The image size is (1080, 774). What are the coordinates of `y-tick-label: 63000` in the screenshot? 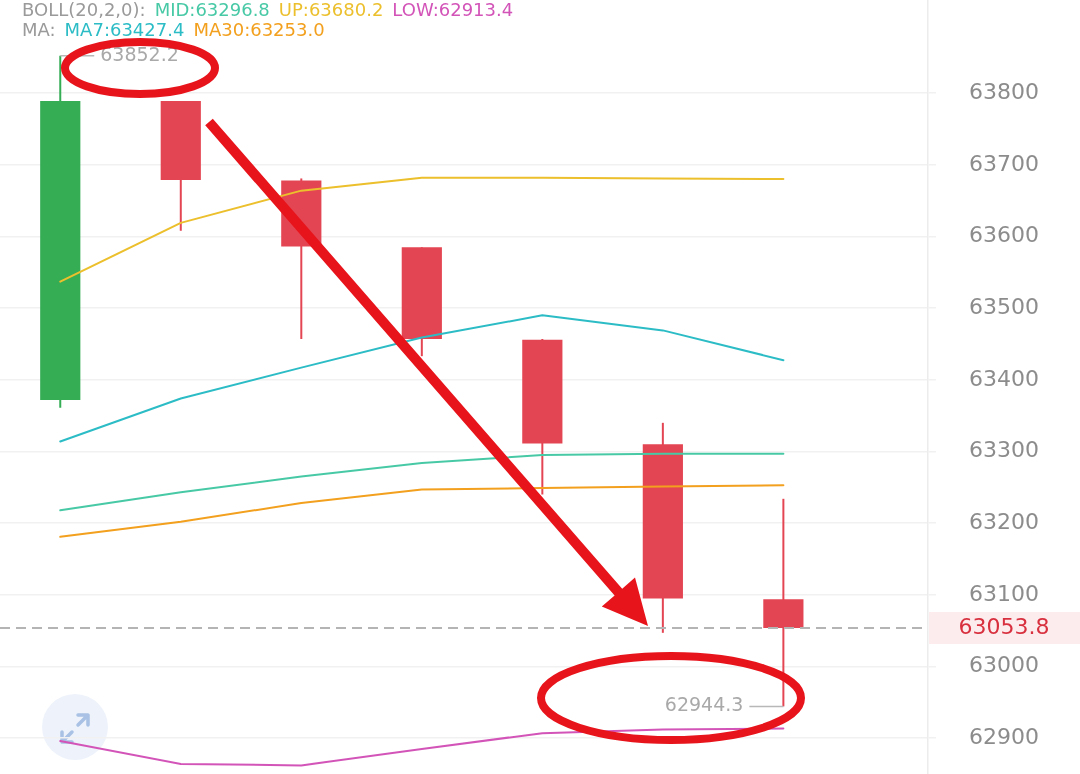 It's located at (1003, 665).